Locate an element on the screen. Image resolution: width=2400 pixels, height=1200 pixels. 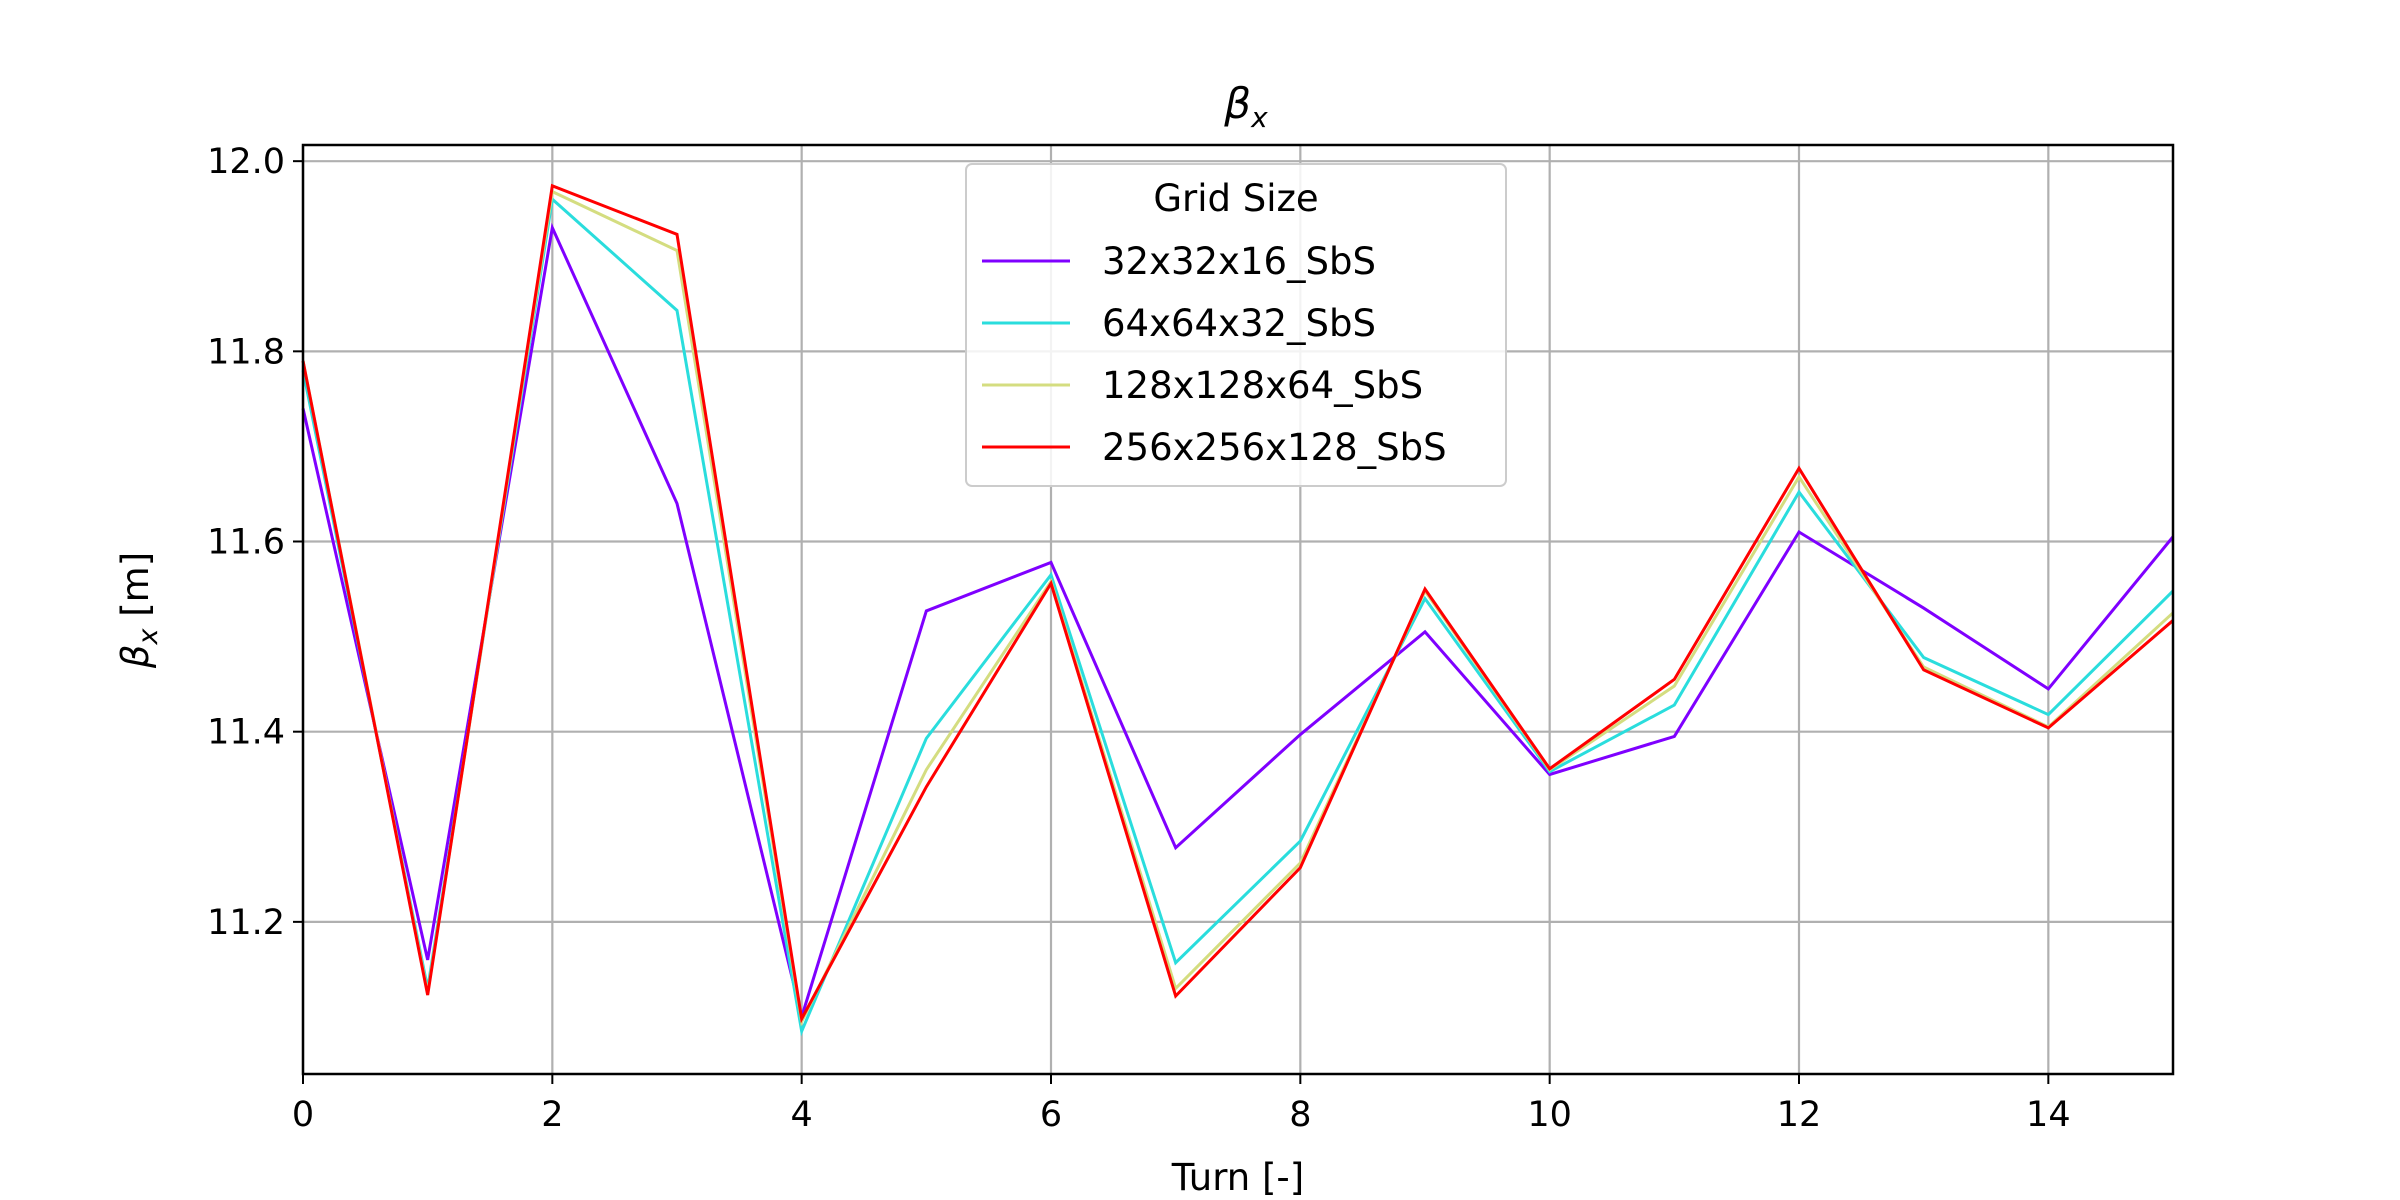
legend-box is located at coordinates (1236, 325).